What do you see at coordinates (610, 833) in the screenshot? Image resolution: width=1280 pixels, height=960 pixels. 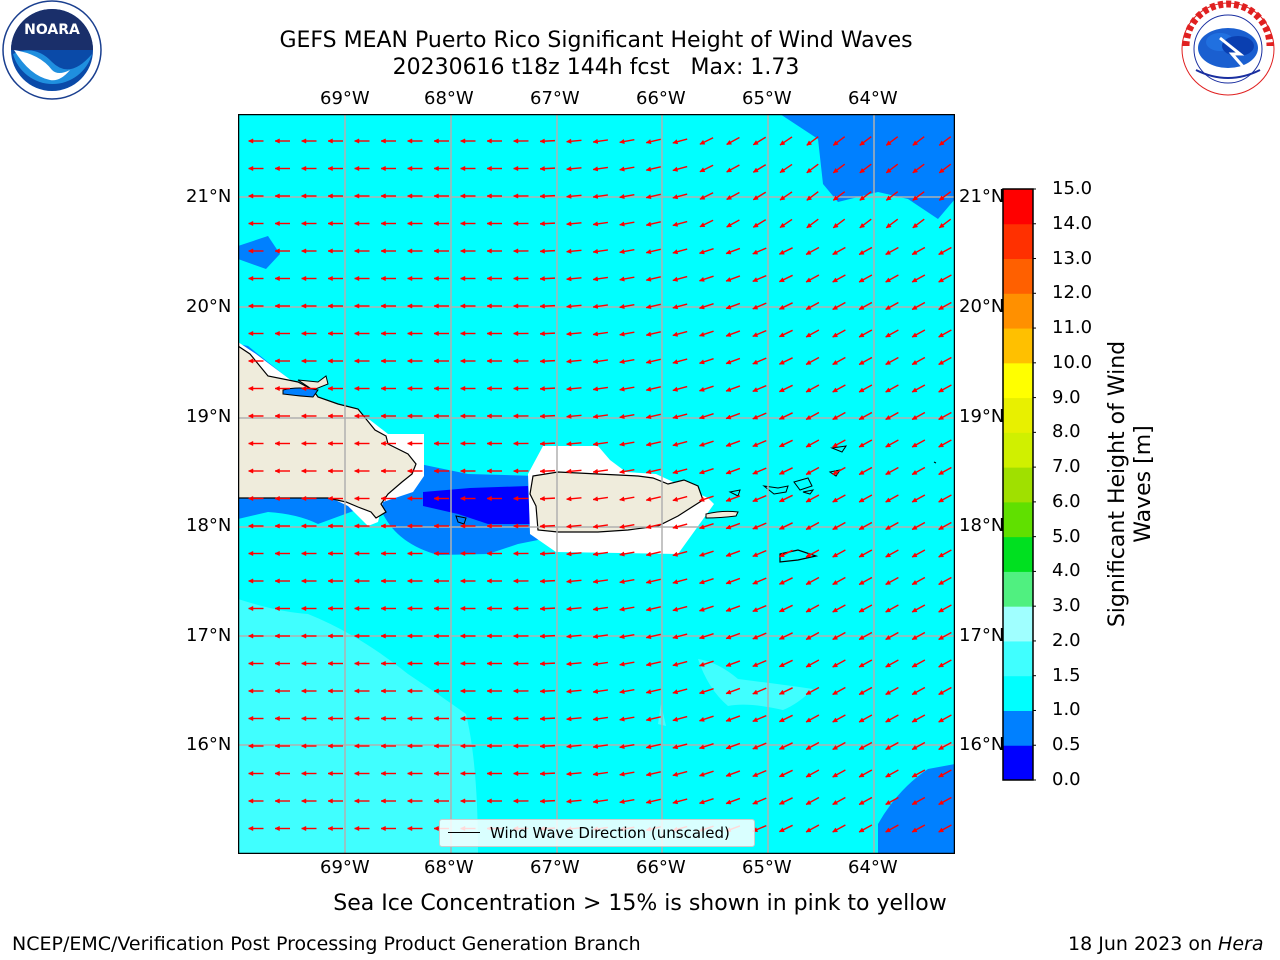 I see `legend-label: Wind Wave Direction (unscaled)` at bounding box center [610, 833].